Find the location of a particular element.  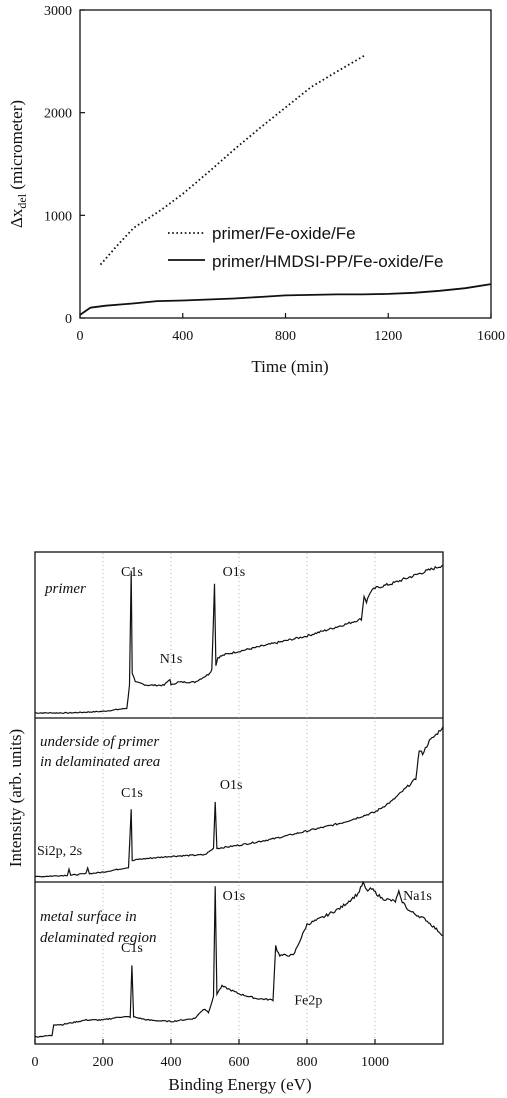

legend-label-series-1: primer/Fe-oxide/Fe is located at coordinates (284, 233).